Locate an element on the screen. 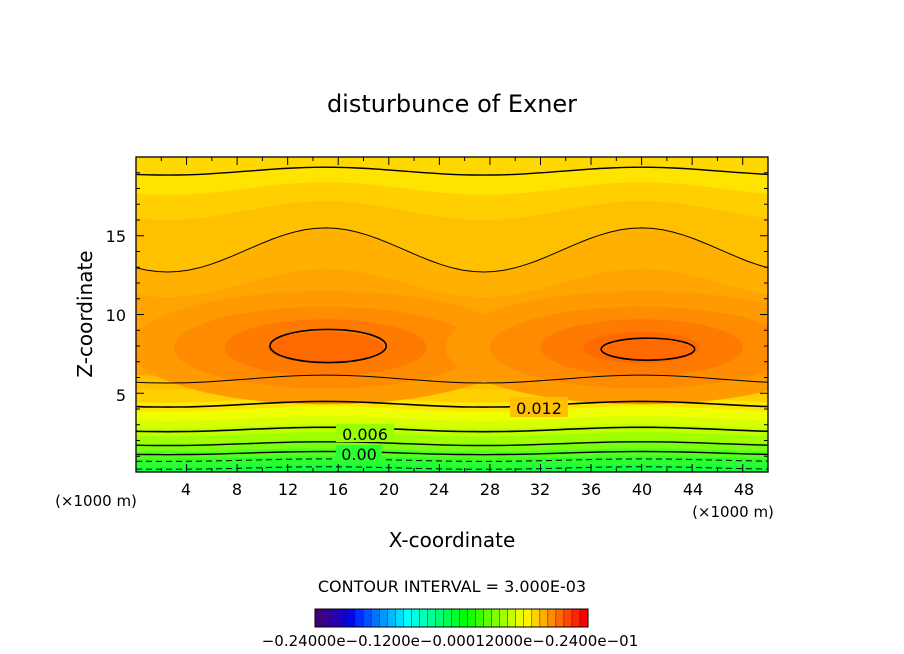 This screenshot has height=654, width=904. y-tick-label: 10 is located at coordinates (116, 315).